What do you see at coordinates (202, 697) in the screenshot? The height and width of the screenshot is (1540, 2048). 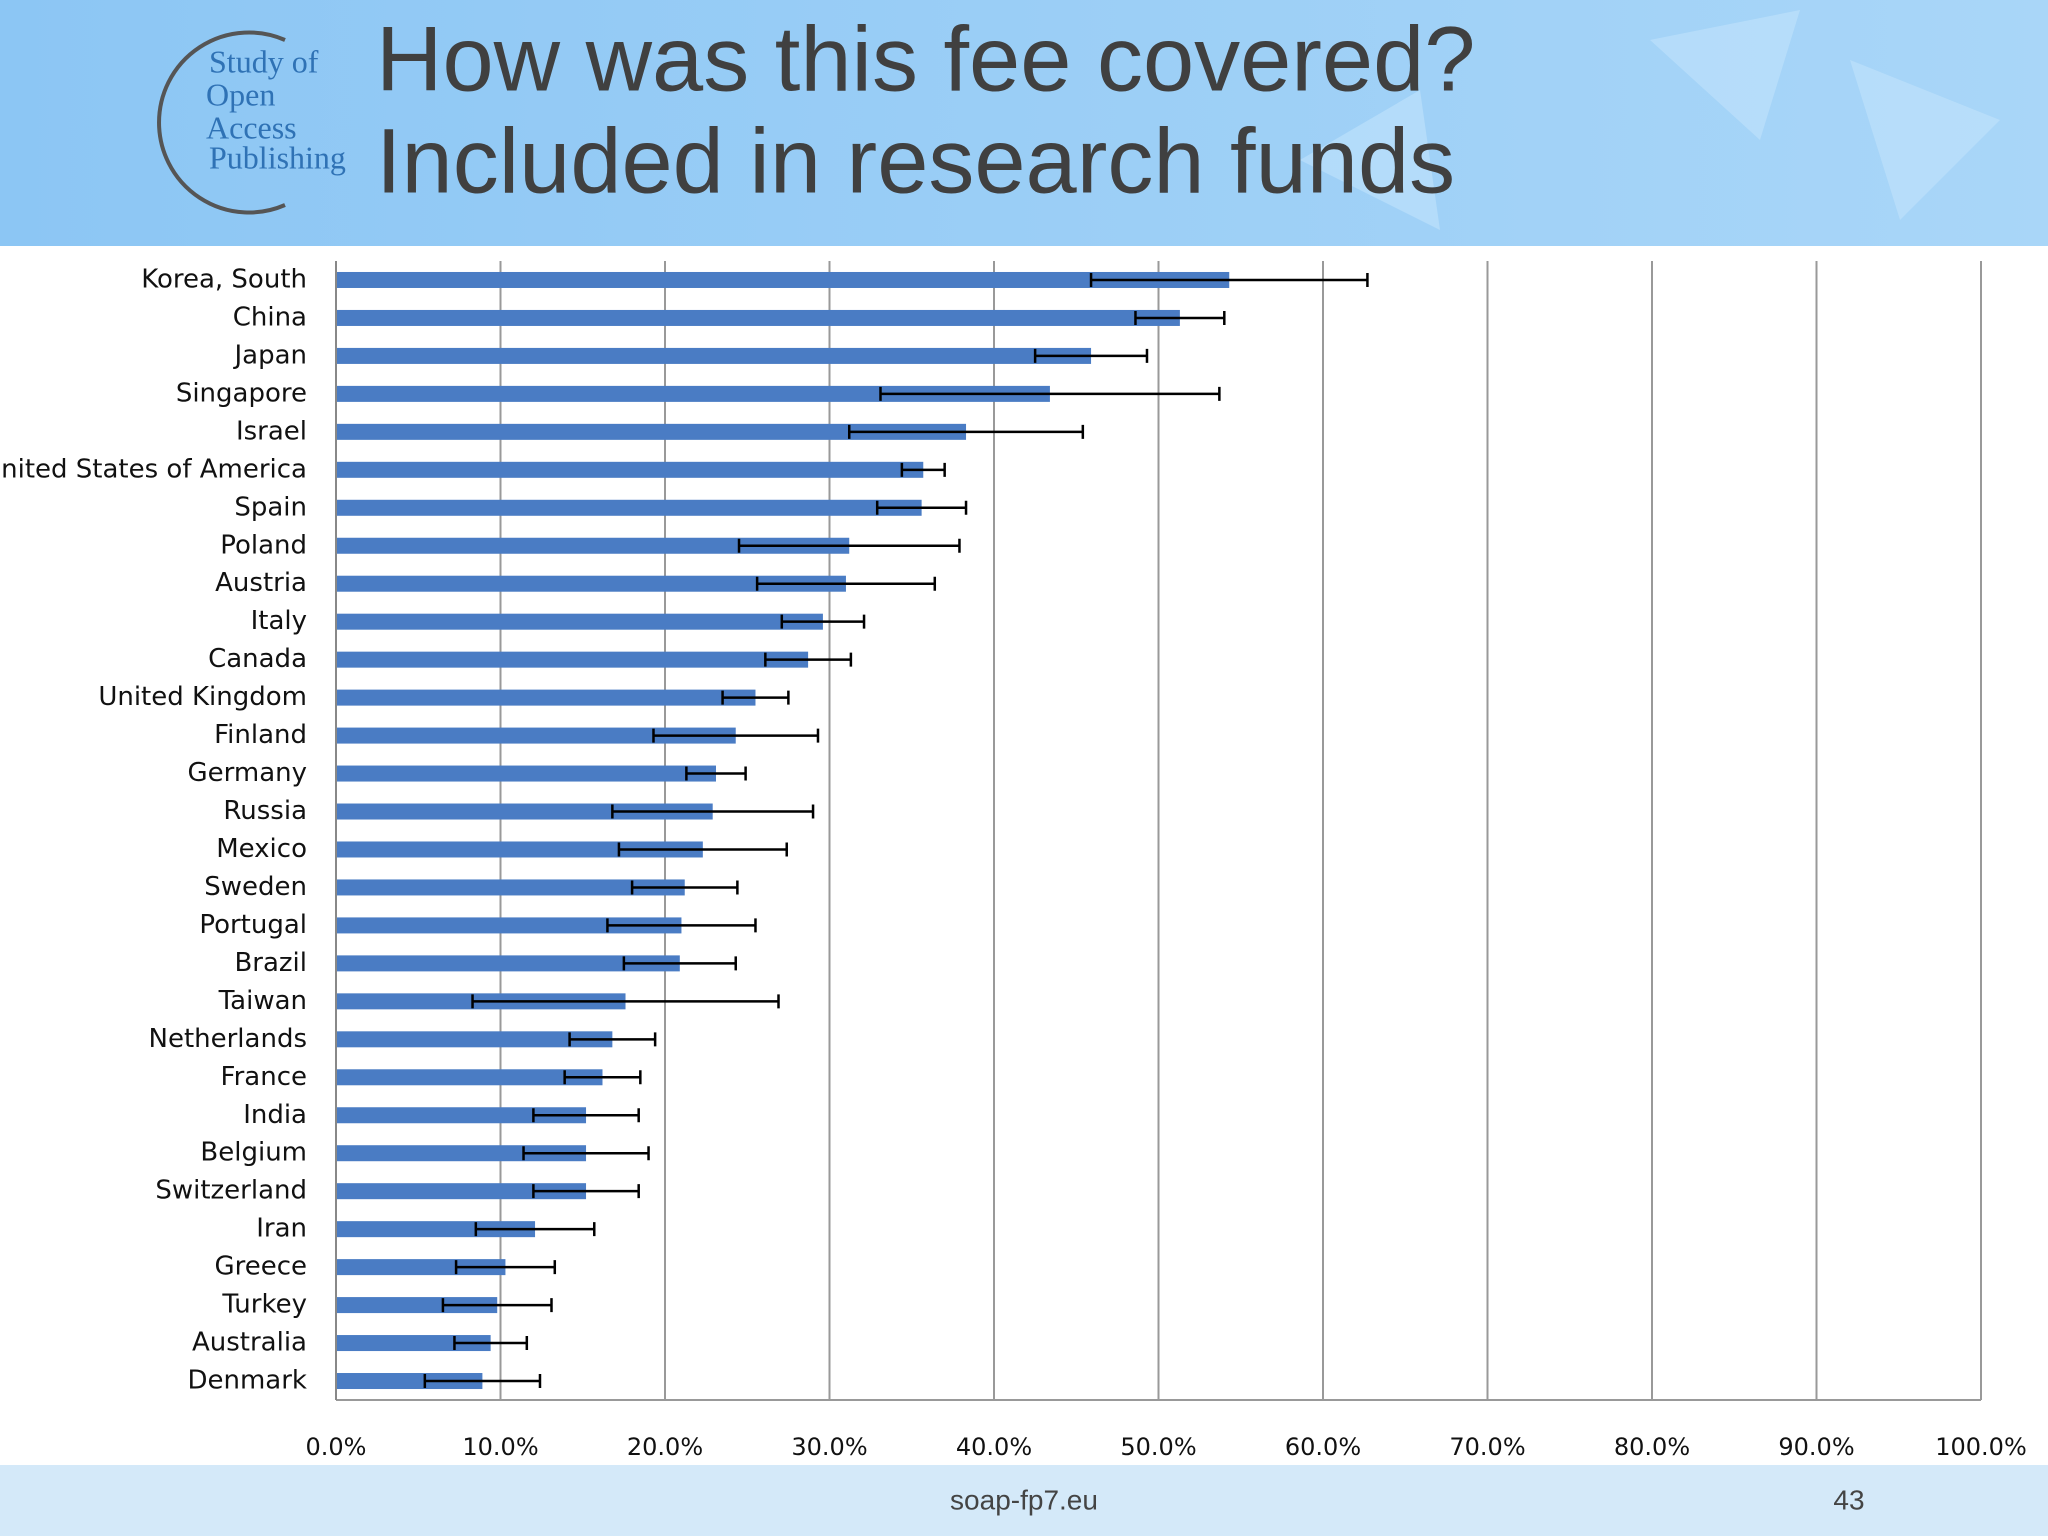 I see `y-tick-label: United Kingdom` at bounding box center [202, 697].